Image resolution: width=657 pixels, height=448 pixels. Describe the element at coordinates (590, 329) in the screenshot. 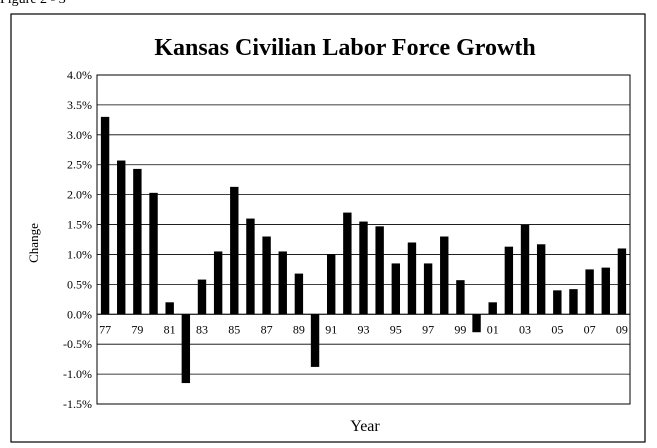

I see `x-tick-label: 07` at that location.